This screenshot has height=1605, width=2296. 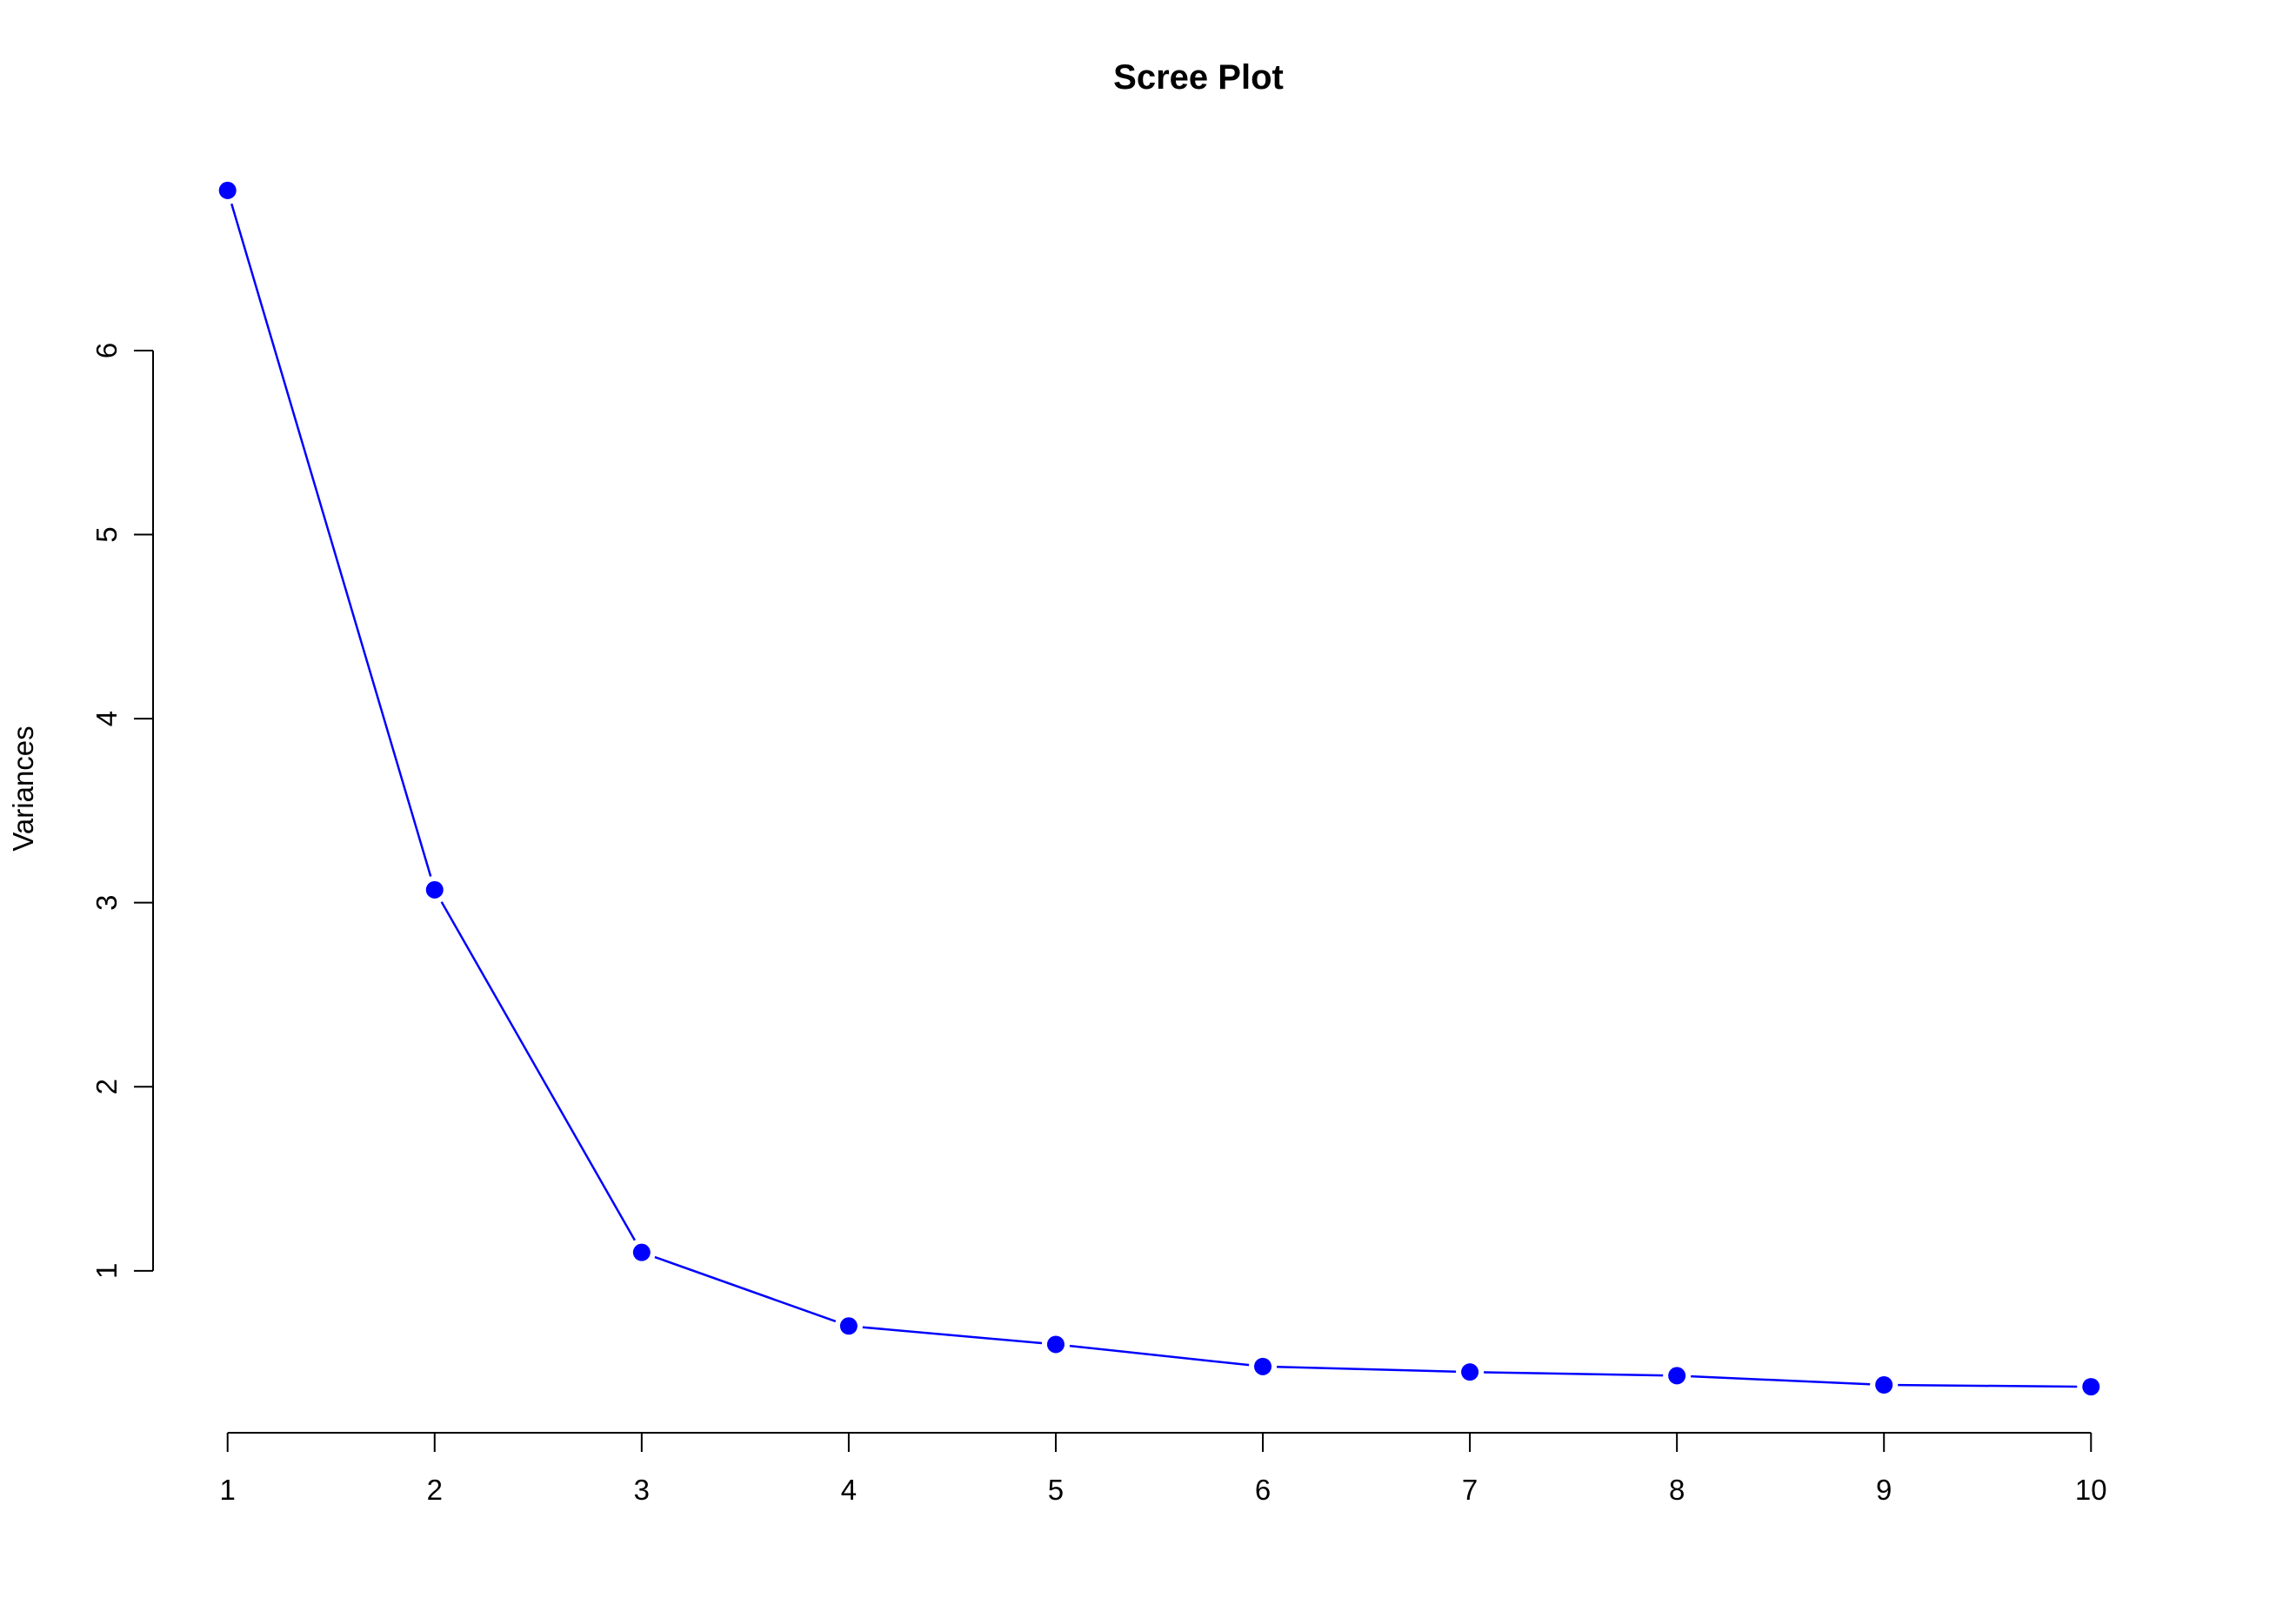 I want to click on y-tick-label: 1, so click(x=107, y=1271).